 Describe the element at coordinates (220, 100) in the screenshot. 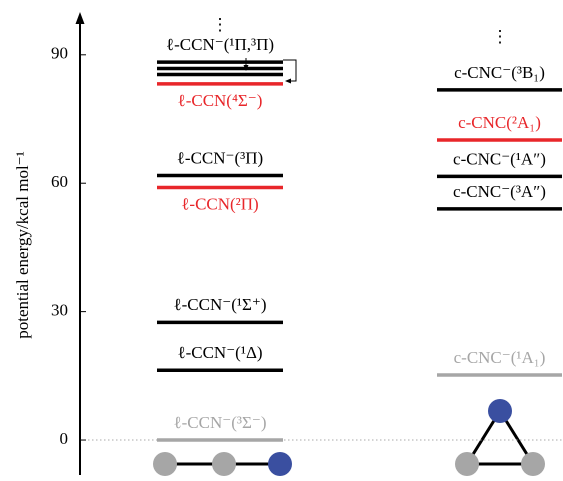

I see `level-label: ℓ-CCN(⁴Σ⁻)` at that location.